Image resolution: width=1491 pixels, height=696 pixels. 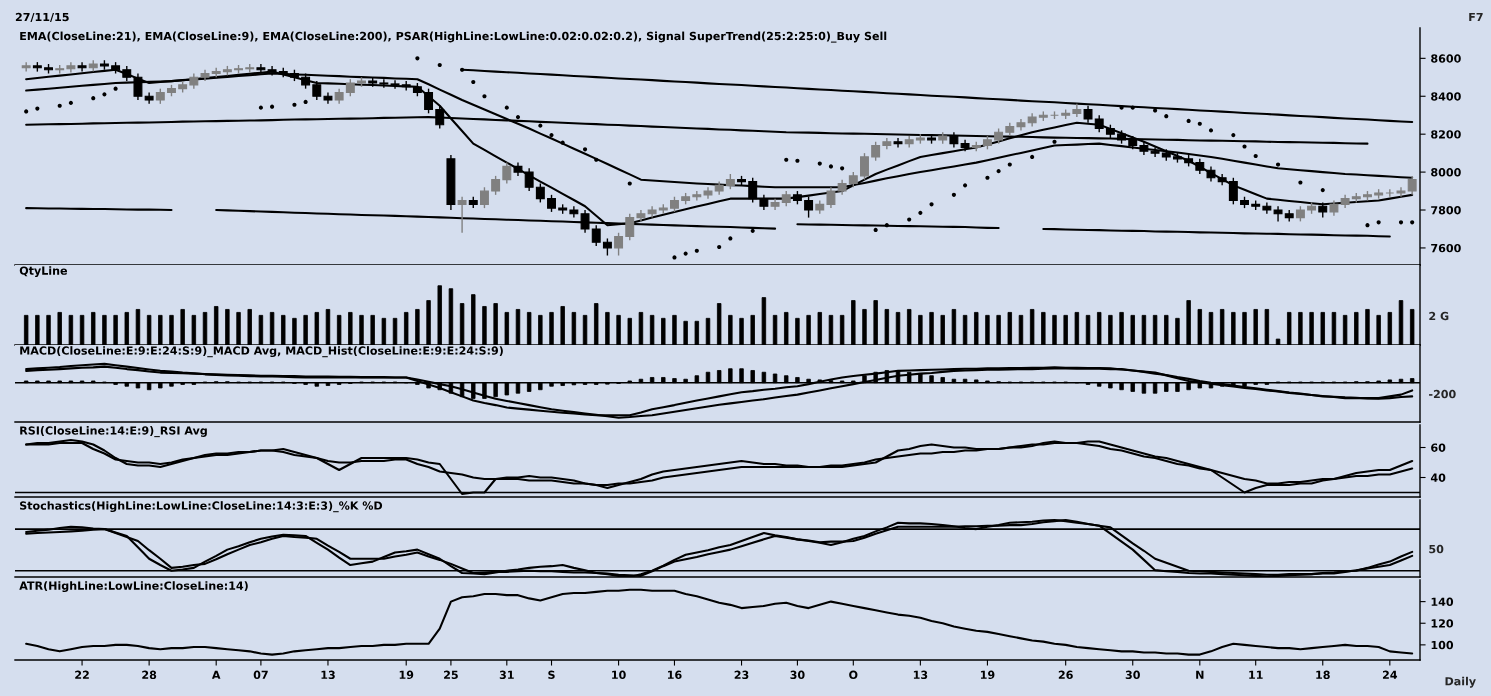 I want to click on x-tick-label: 28, so click(x=149, y=675).